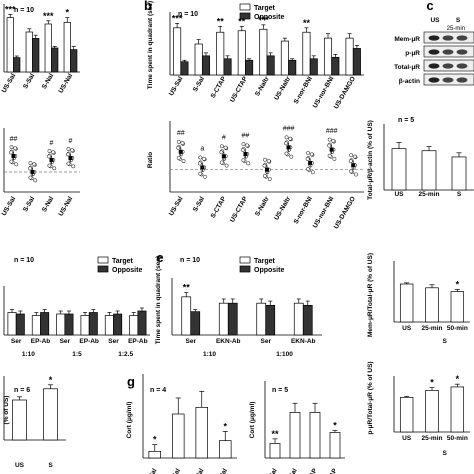 Image resolution: width=474 pixels, height=474 pixels. I want to click on blot-column-label: 25-min, so click(456, 29).